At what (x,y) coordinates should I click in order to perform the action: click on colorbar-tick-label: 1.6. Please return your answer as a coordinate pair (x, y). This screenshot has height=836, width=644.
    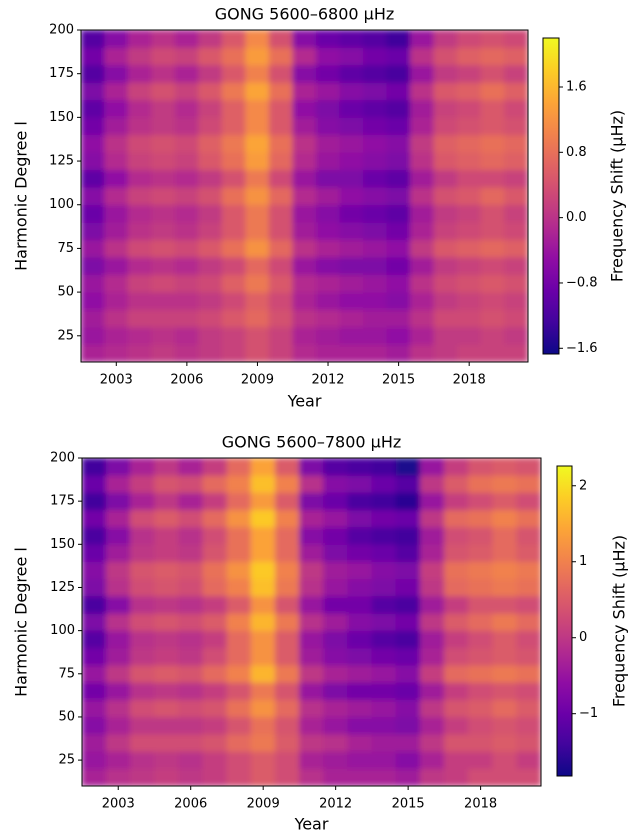
    Looking at the image, I should click on (576, 86).